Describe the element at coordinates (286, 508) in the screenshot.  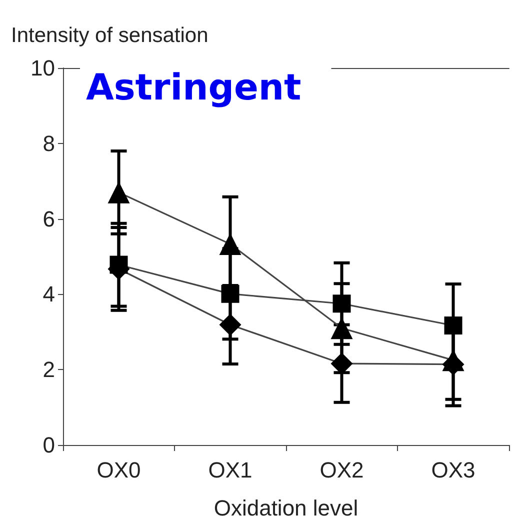
I see `x-axis-title: Oxidation level` at that location.